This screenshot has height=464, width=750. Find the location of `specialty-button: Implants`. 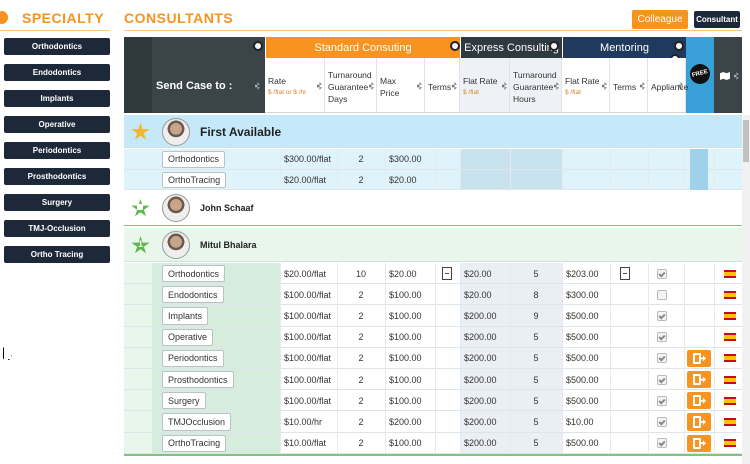

specialty-button: Implants is located at coordinates (57, 98).